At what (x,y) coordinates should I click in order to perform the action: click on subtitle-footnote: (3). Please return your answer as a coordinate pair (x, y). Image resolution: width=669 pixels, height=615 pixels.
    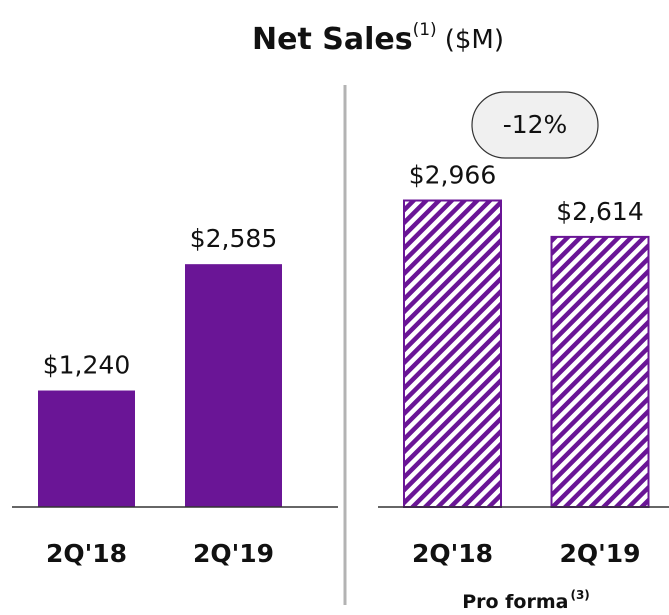
    Looking at the image, I should click on (579, 595).